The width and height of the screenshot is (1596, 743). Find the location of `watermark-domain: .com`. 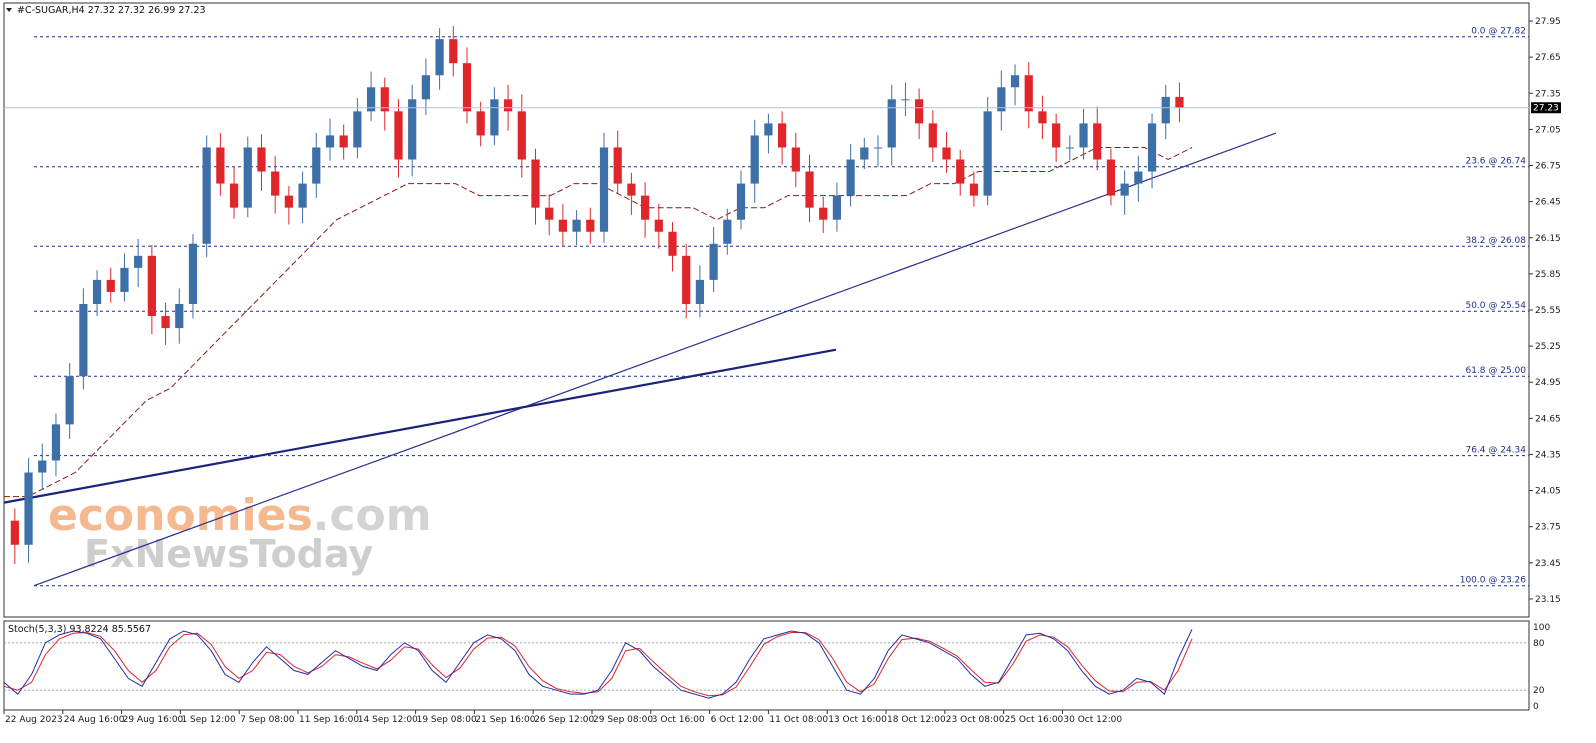

watermark-domain: .com is located at coordinates (372, 515).